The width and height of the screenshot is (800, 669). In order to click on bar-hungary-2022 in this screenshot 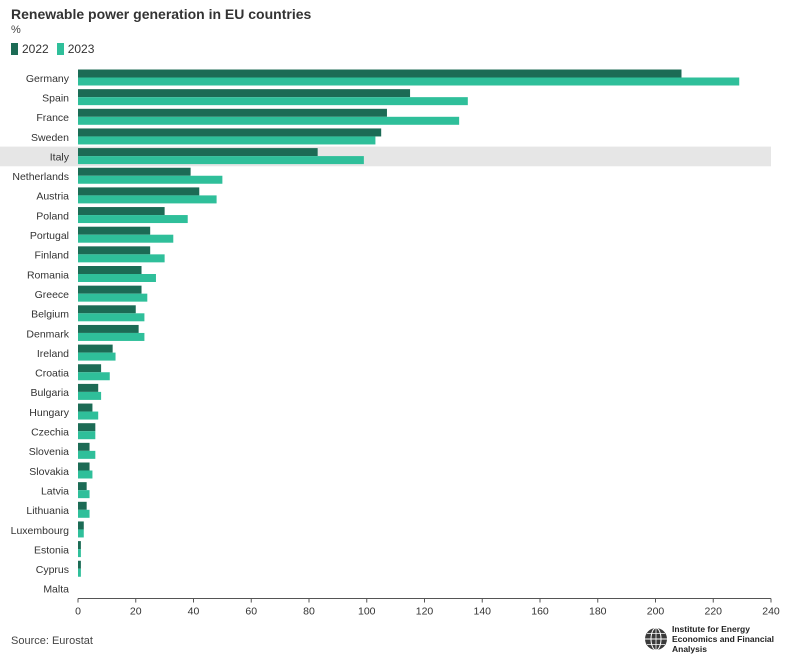, I will do `click(85, 407)`.